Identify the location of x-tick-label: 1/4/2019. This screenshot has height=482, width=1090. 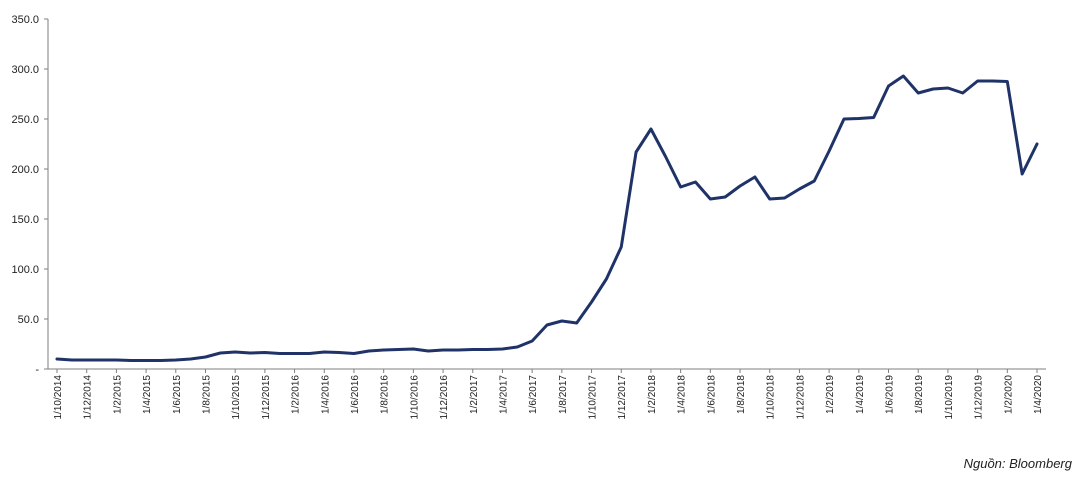
(860, 394).